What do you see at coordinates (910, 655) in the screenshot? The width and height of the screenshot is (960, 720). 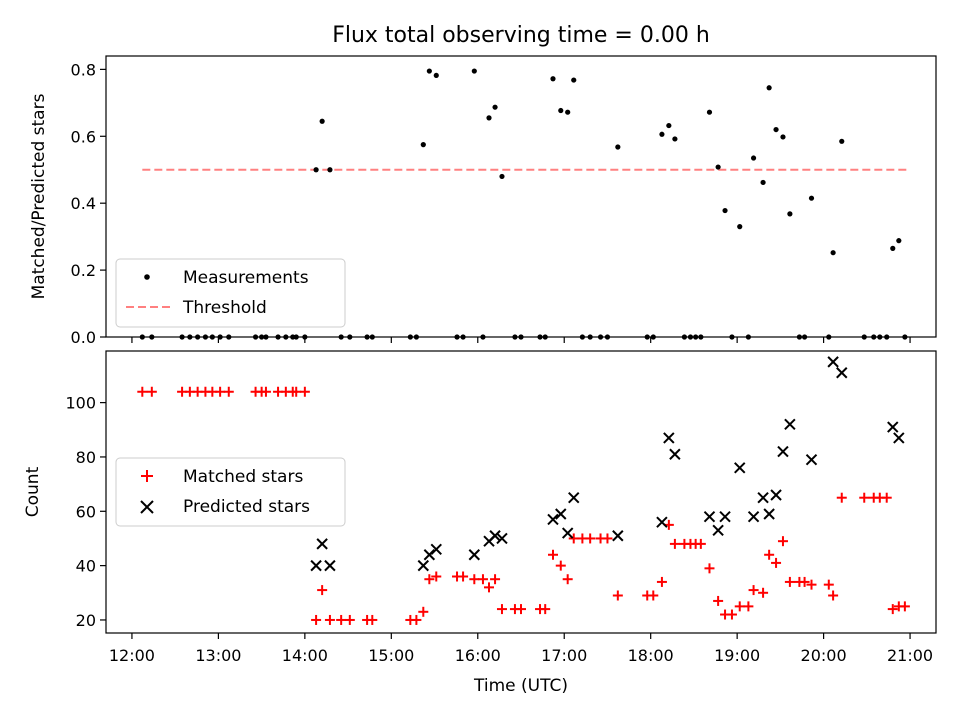 I see `x-tick-label: 21:00` at bounding box center [910, 655].